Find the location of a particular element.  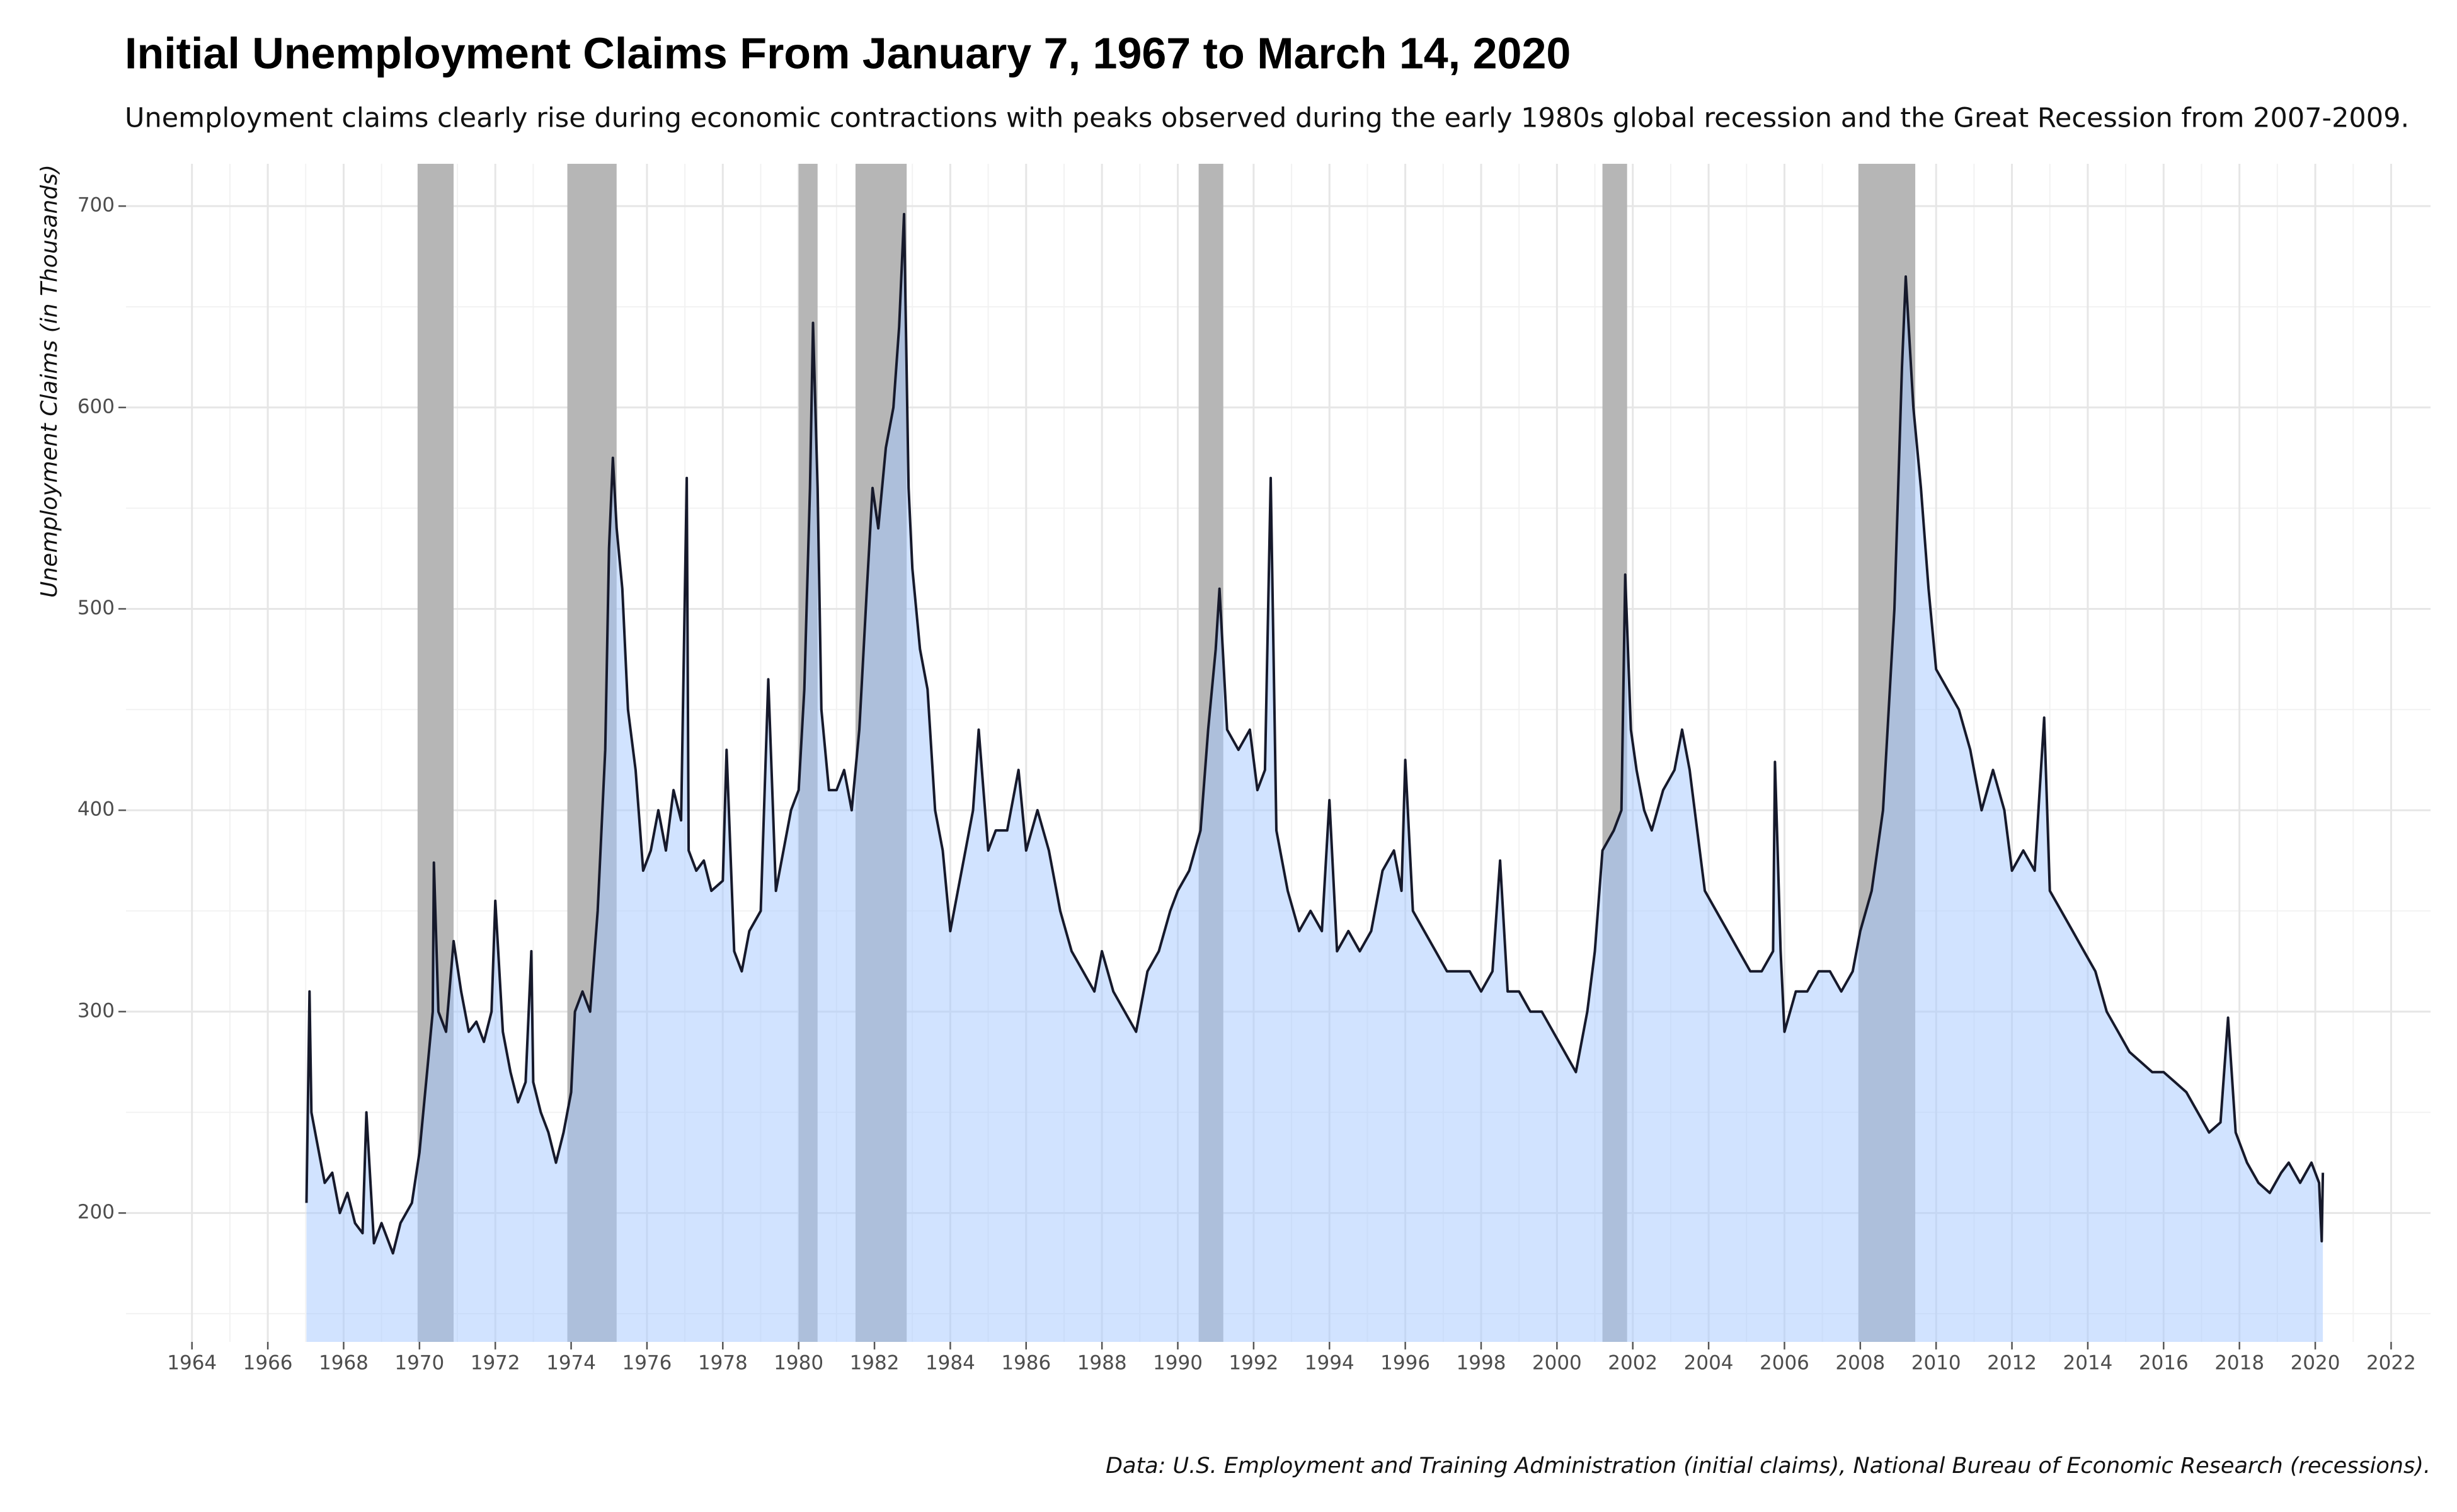

x-tick-label: 1980 is located at coordinates (798, 1363).